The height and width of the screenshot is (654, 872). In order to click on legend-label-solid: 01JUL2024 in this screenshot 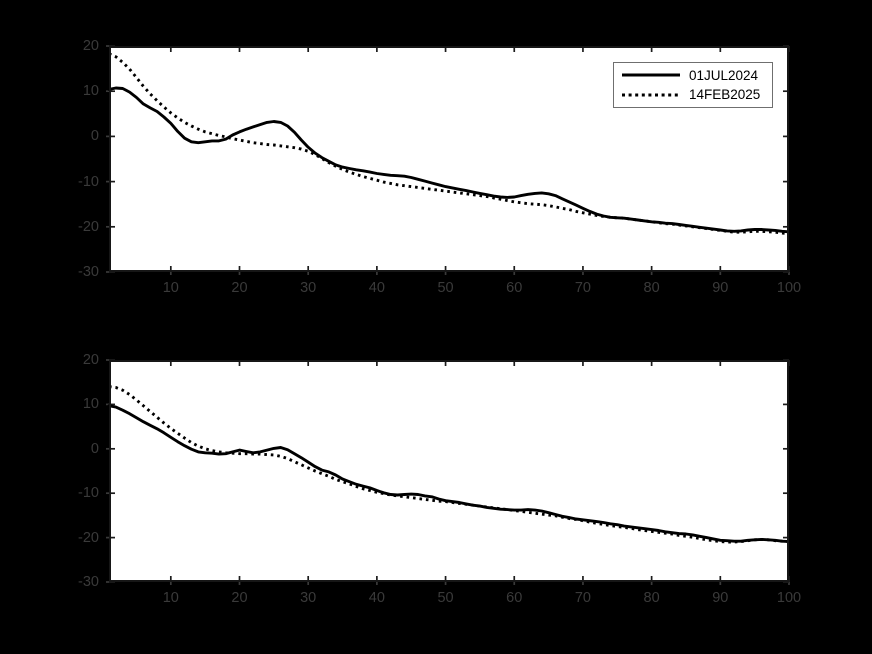, I will do `click(724, 75)`.